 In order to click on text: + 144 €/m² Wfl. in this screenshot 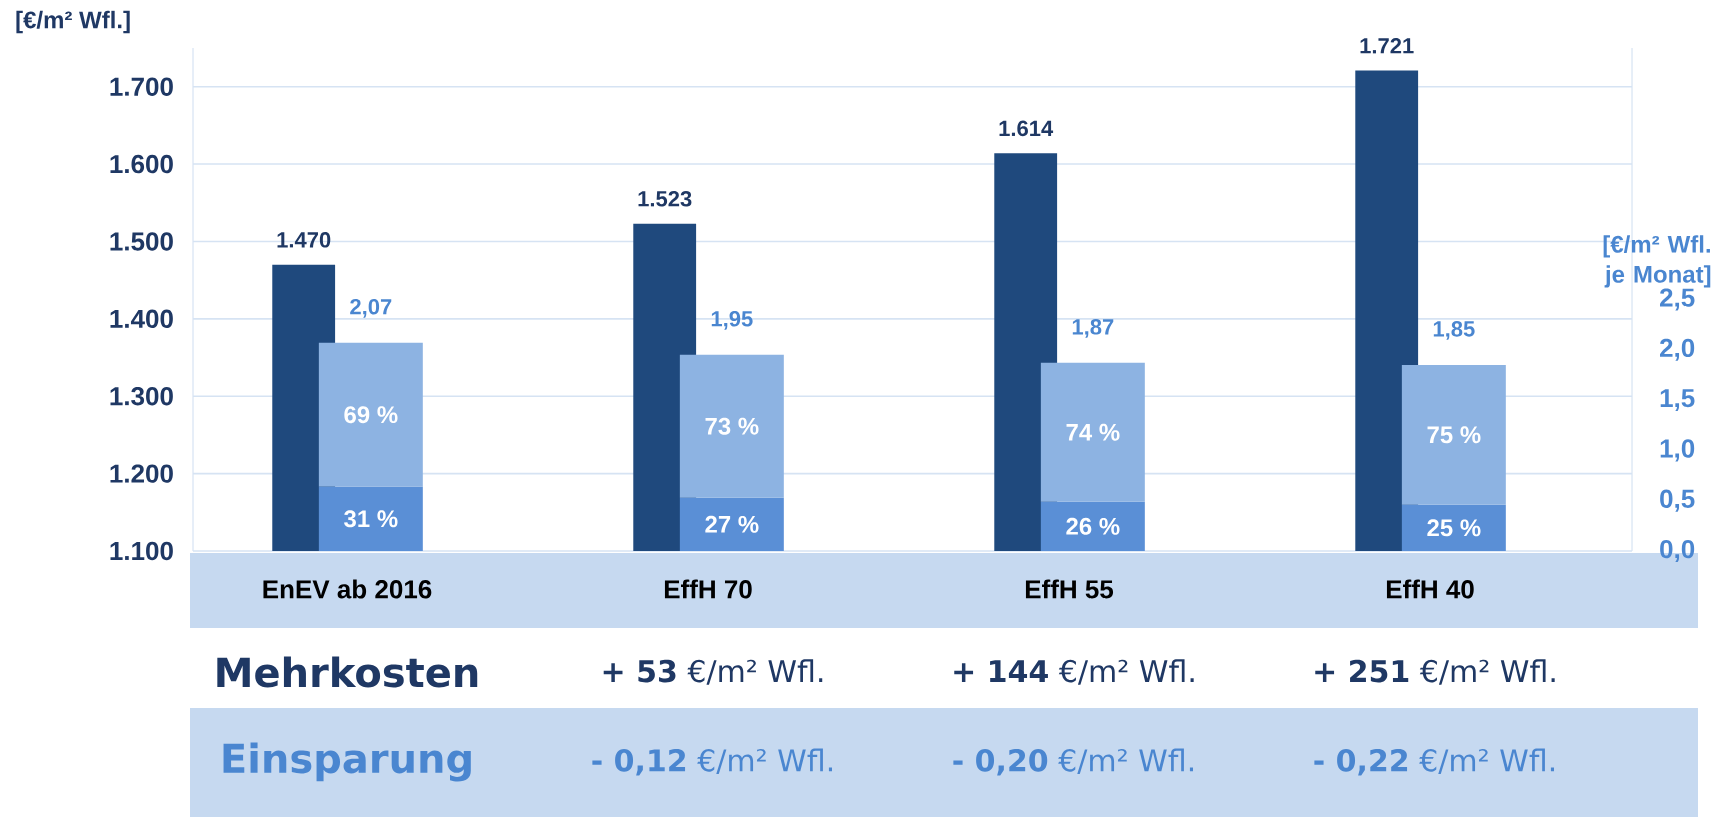, I will do `click(1074, 672)`.